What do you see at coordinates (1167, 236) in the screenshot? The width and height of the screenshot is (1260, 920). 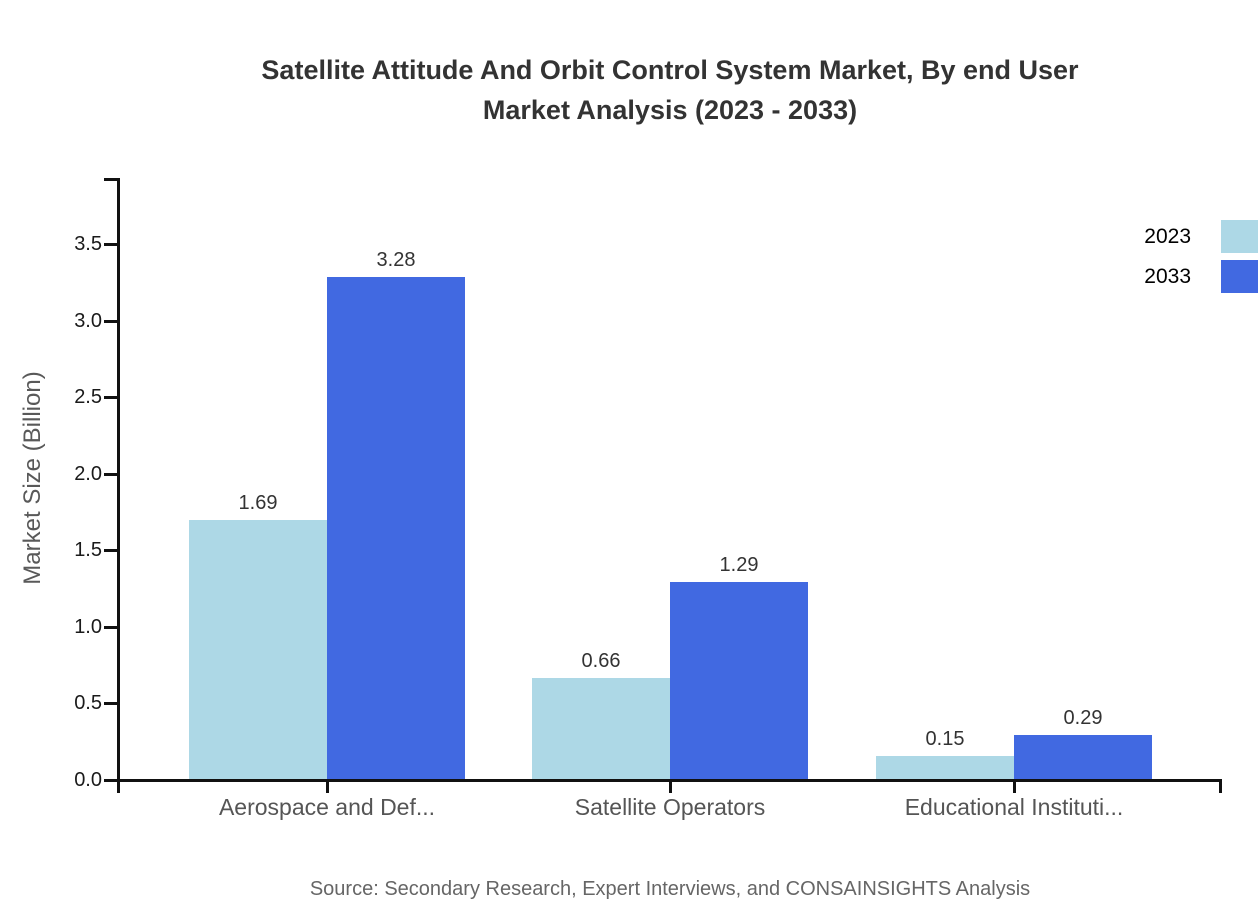 I see `legend-label: 2023` at bounding box center [1167, 236].